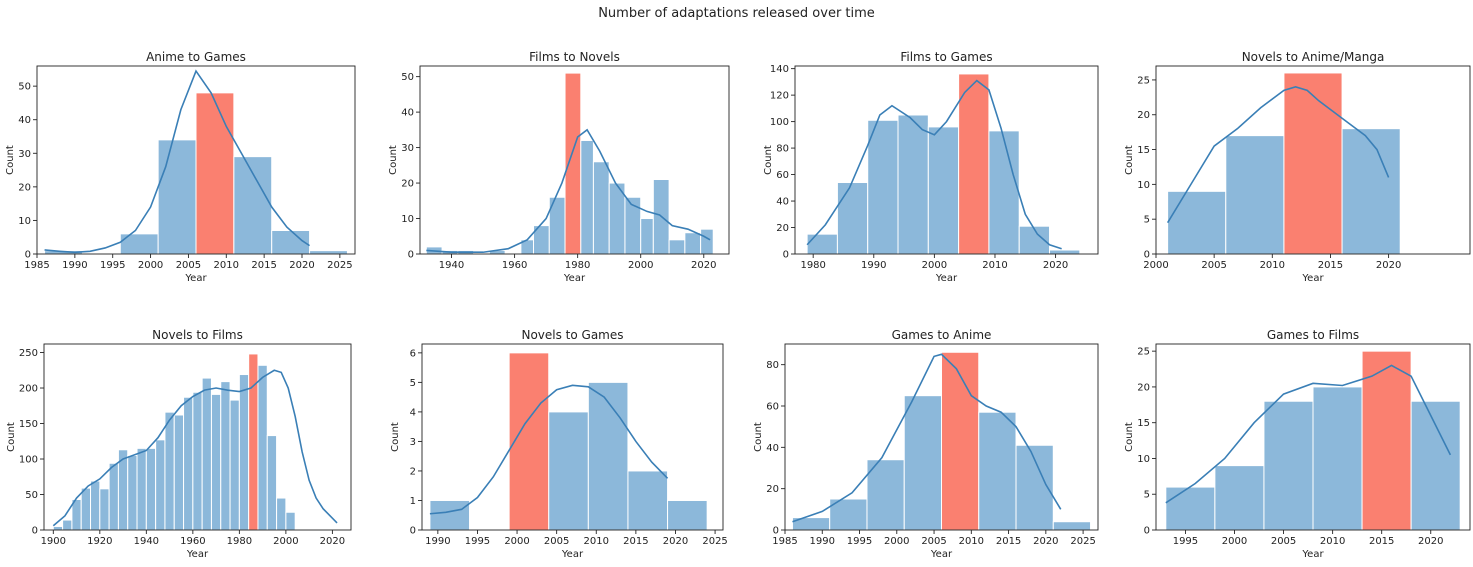  Describe the element at coordinates (714, 541) in the screenshot. I see `x-tick-label: 2025` at that location.